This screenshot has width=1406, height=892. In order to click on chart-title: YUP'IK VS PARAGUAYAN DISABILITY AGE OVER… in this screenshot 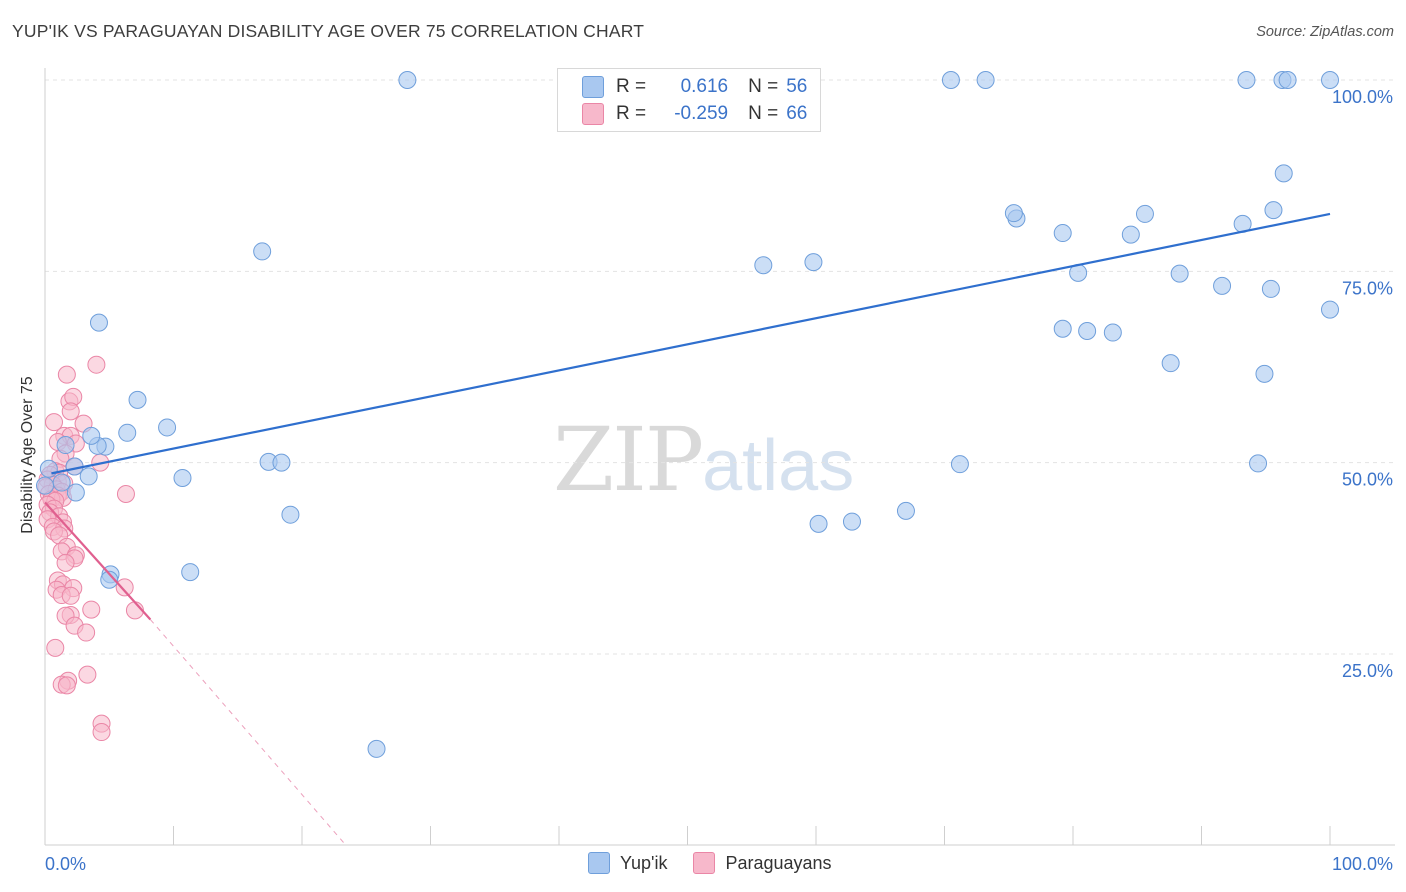, I will do `click(328, 31)`.